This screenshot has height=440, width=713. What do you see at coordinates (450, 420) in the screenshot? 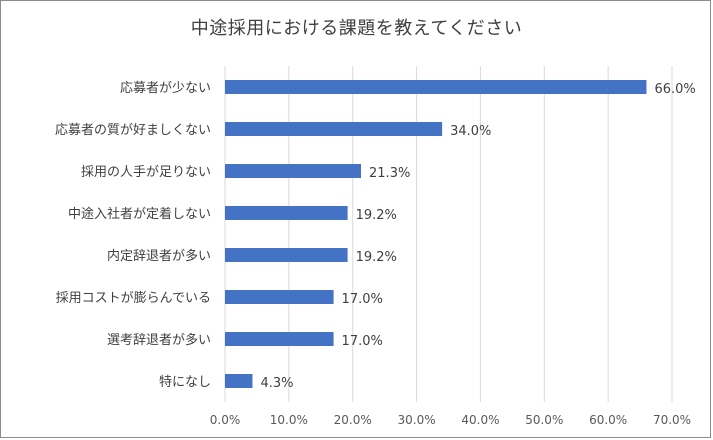
I see `x-axis-ticks: 0.0% 10.0% 20.0% 30.0% 40.0% 50.0% 60.0% 70.0%` at bounding box center [450, 420].